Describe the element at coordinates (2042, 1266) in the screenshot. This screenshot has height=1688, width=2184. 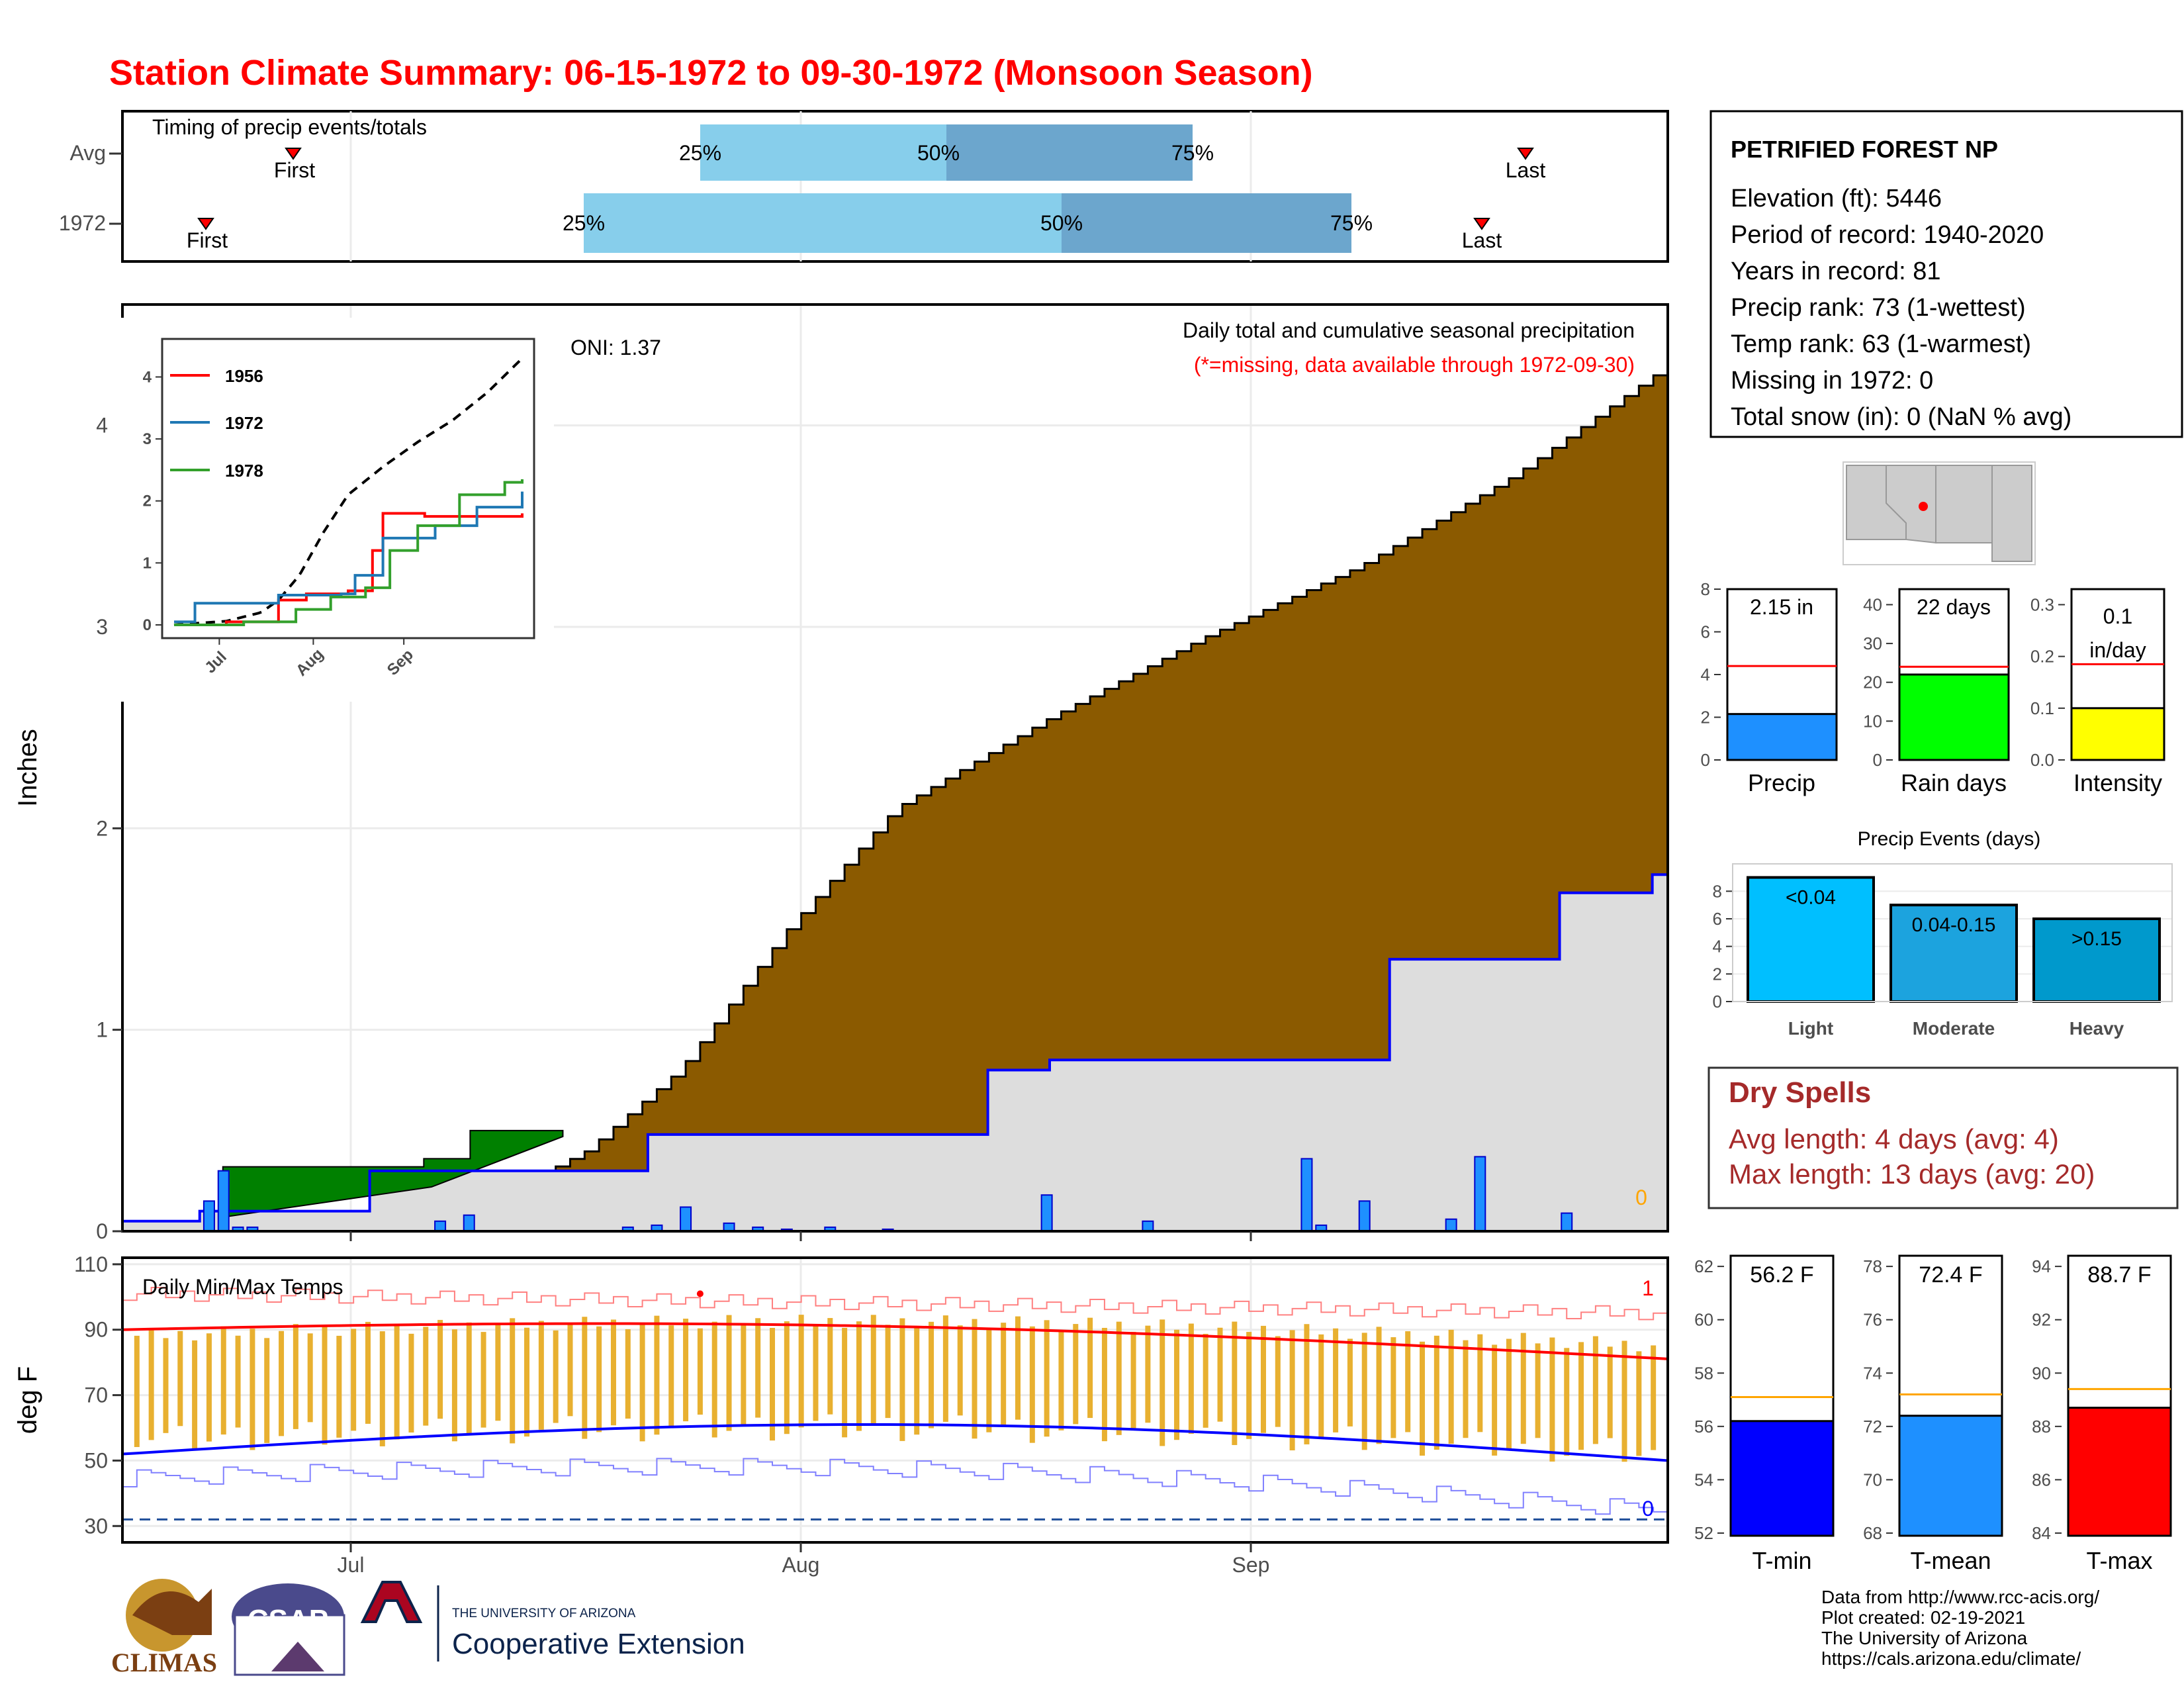
I see `tmax-bar-ytick-label: 94` at that location.